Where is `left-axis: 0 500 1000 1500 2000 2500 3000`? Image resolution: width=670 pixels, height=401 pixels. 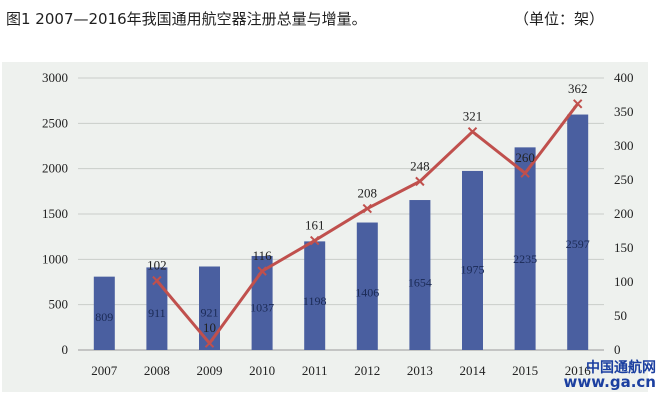
left-axis: 0 500 1000 1500 2000 2500 3000 is located at coordinates (55, 213).